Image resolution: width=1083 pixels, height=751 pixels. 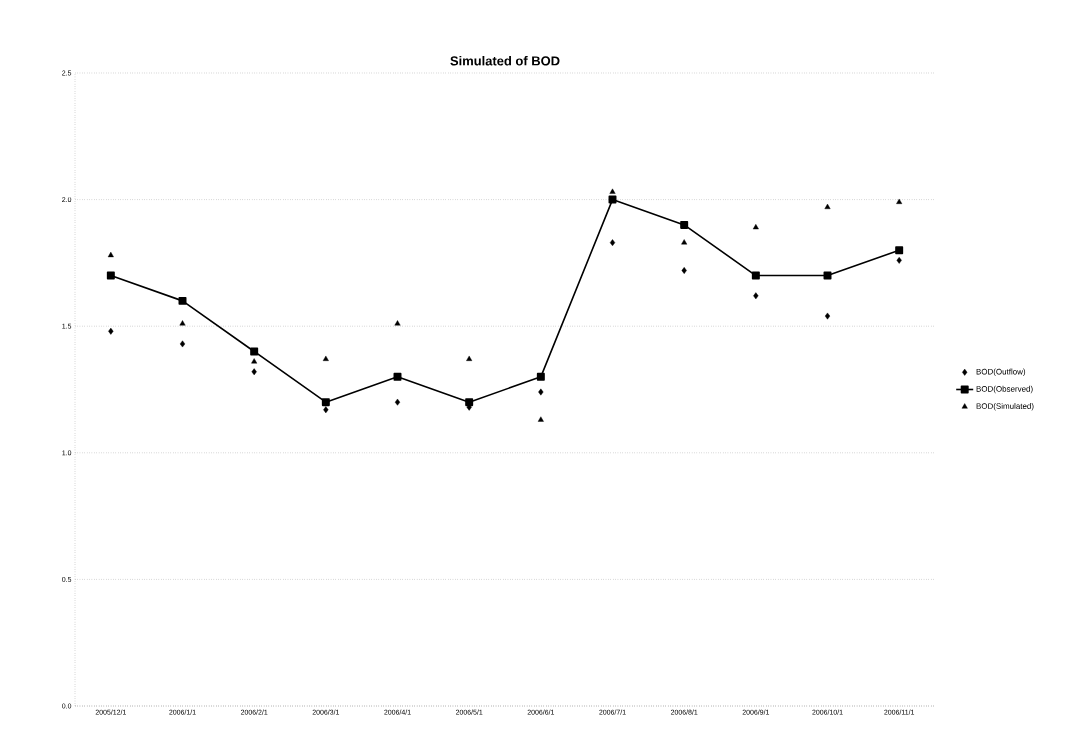 I want to click on chart-title: Simulated of BOD, so click(x=505, y=60).